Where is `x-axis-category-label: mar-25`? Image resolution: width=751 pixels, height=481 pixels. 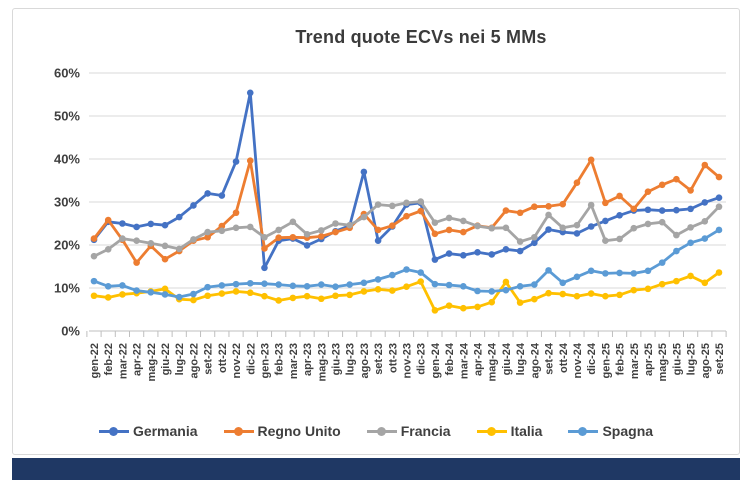
x-axis-category-label: mar-25 is located at coordinates (635, 361).